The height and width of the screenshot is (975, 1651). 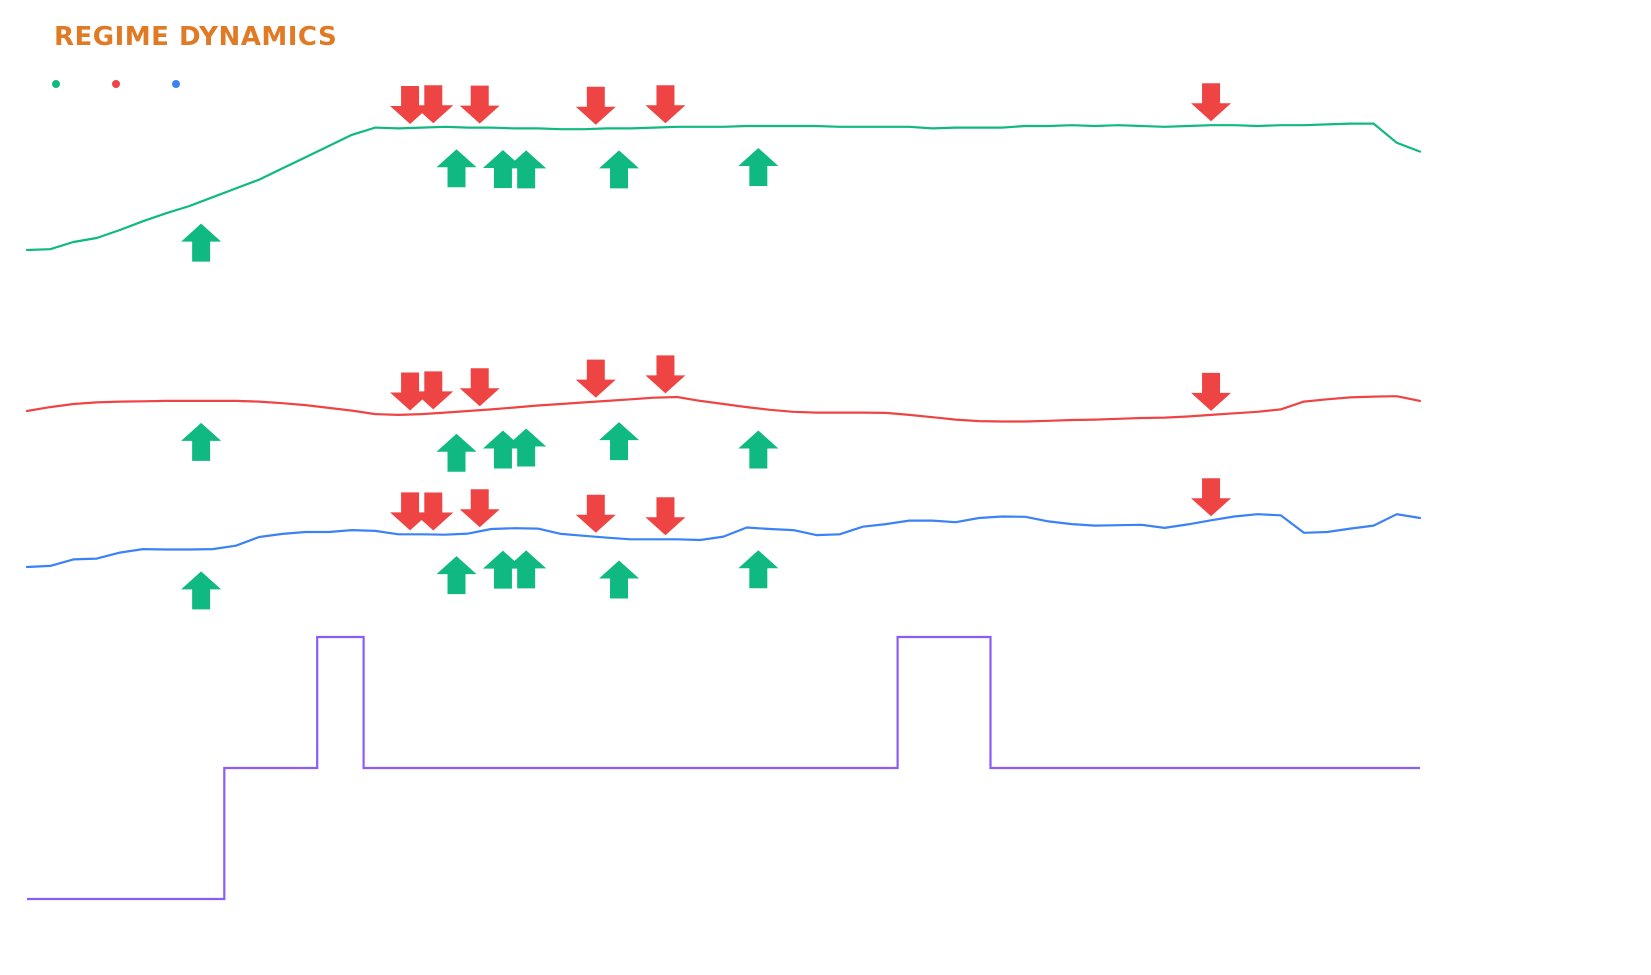 I want to click on legend-dot-green, so click(x=56, y=84).